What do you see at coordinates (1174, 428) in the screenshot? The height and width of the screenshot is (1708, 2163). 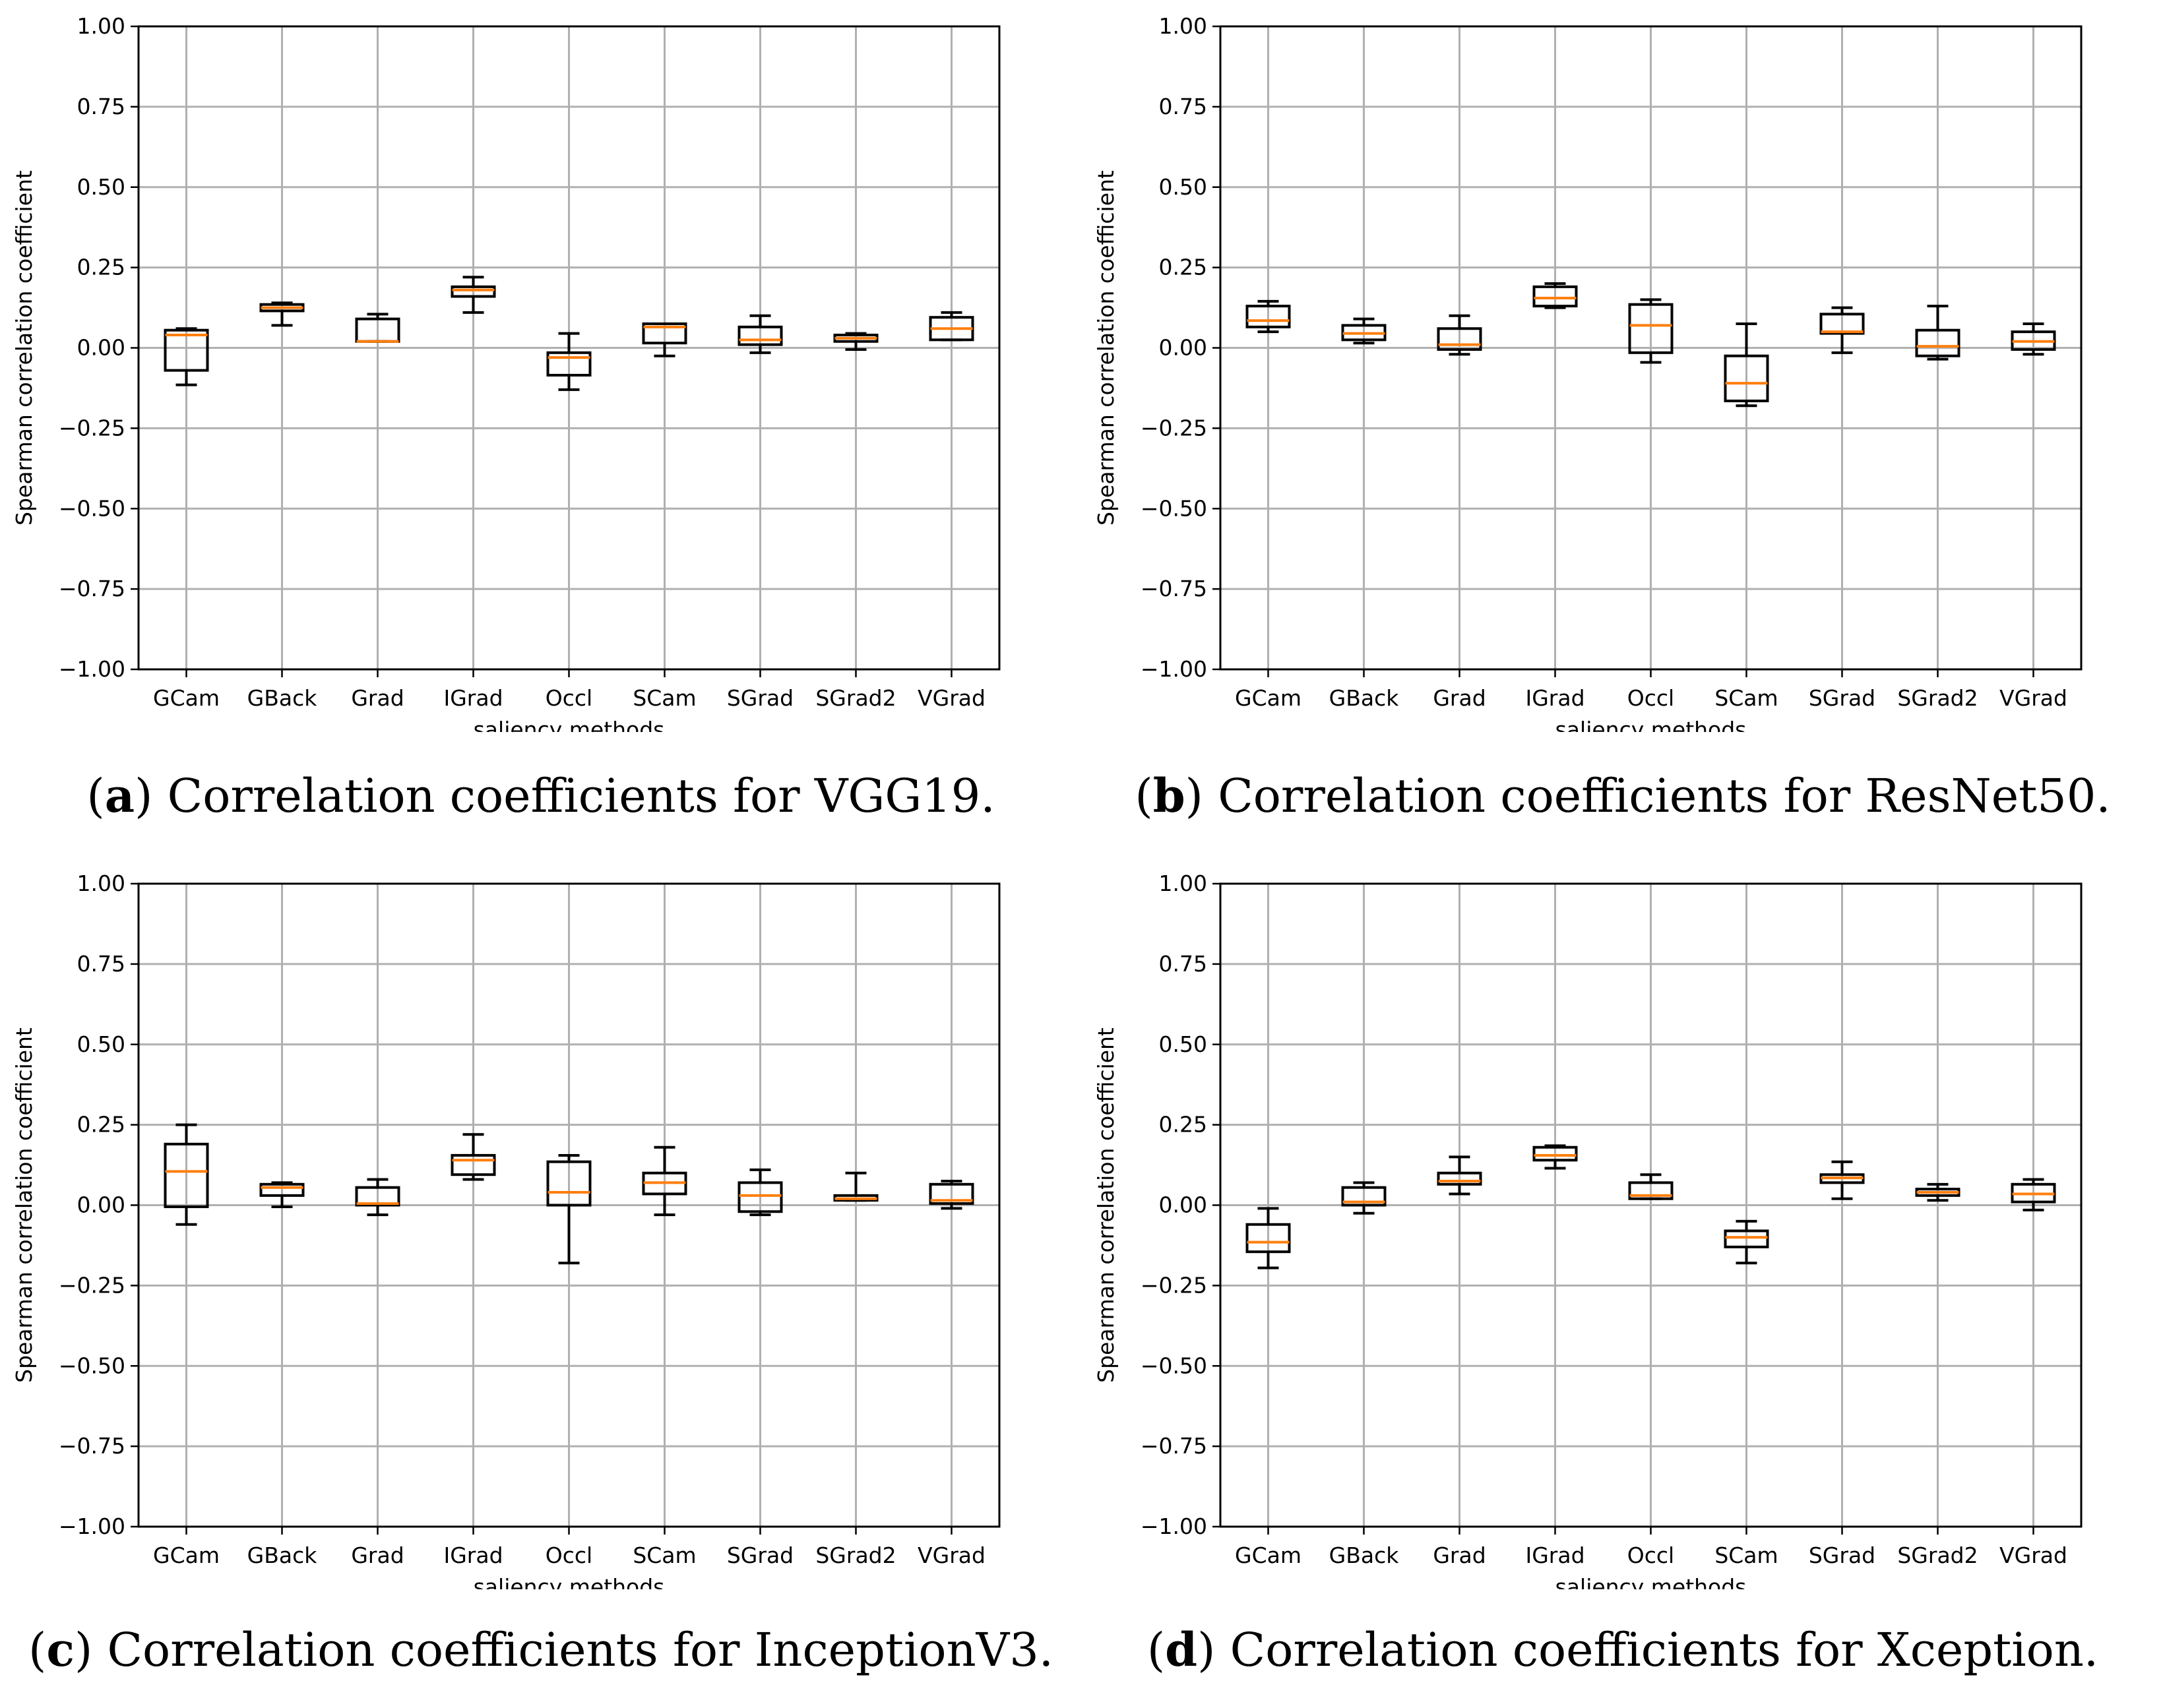 I see `y-tick-label: −0.25` at bounding box center [1174, 428].